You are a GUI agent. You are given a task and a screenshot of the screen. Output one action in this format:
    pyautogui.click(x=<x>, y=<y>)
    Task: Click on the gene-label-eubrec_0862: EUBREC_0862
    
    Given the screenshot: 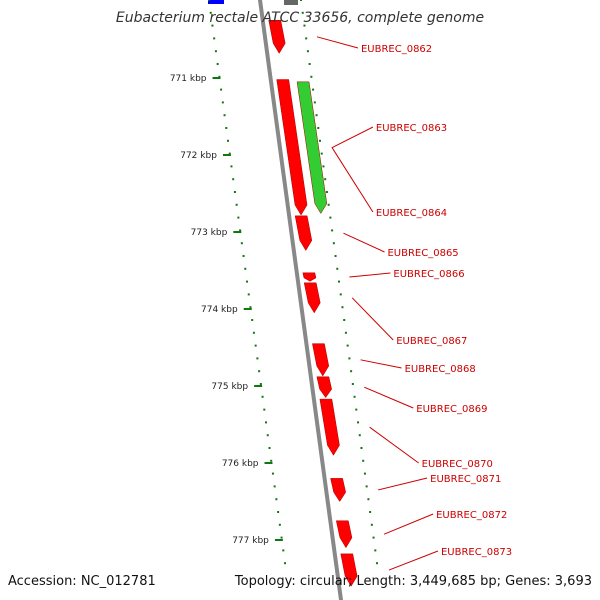 What is the action you would take?
    pyautogui.click(x=396, y=49)
    